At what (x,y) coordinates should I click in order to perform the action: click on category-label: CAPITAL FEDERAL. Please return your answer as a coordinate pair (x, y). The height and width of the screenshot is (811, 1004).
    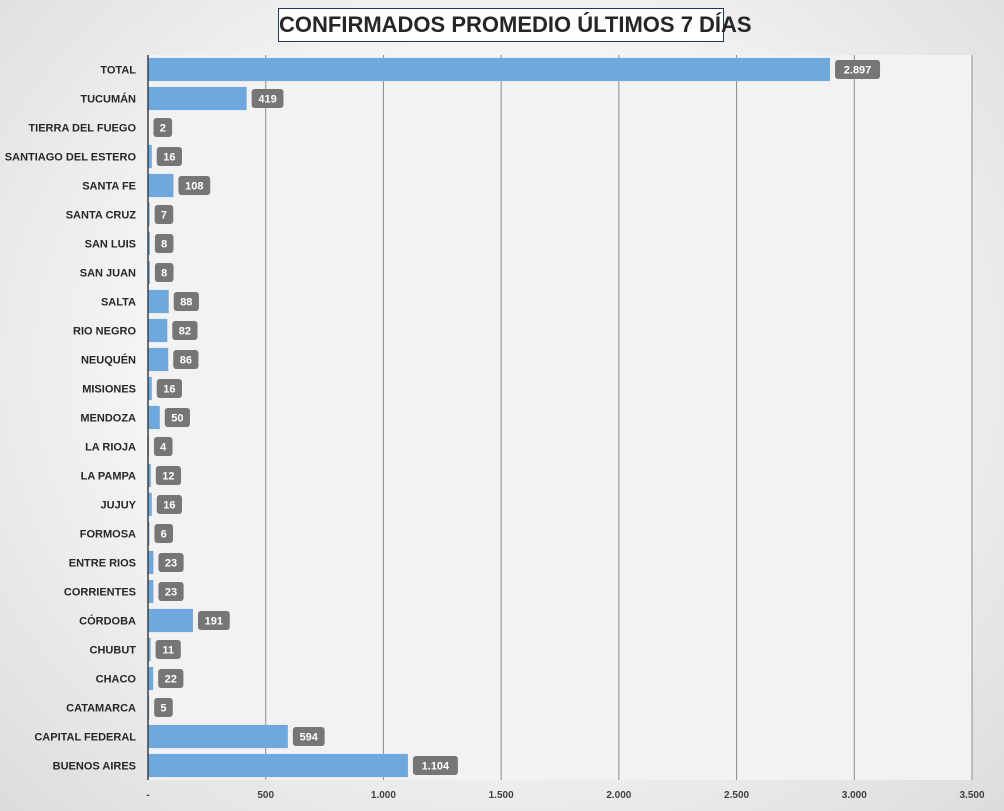
    Looking at the image, I should click on (85, 738).